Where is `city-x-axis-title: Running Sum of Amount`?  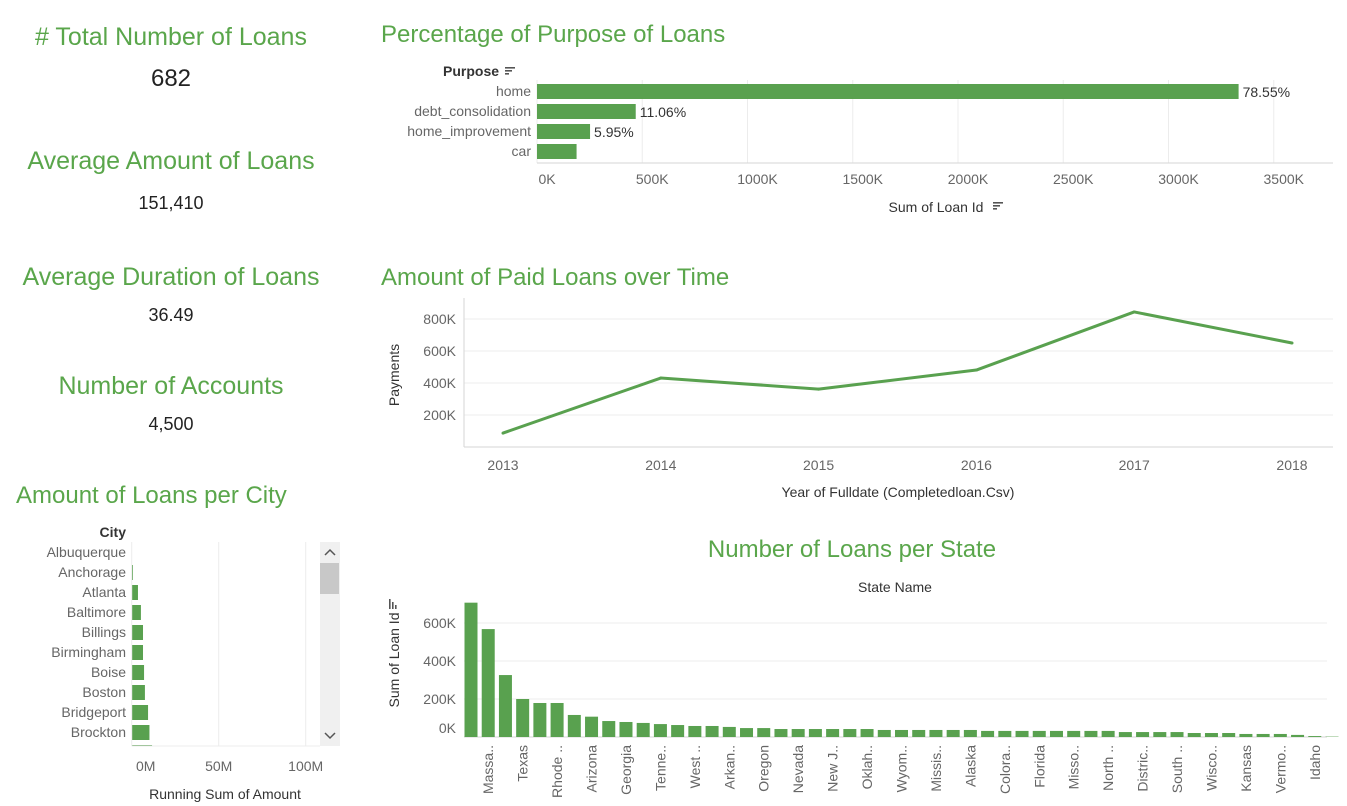 city-x-axis-title: Running Sum of Amount is located at coordinates (225, 794).